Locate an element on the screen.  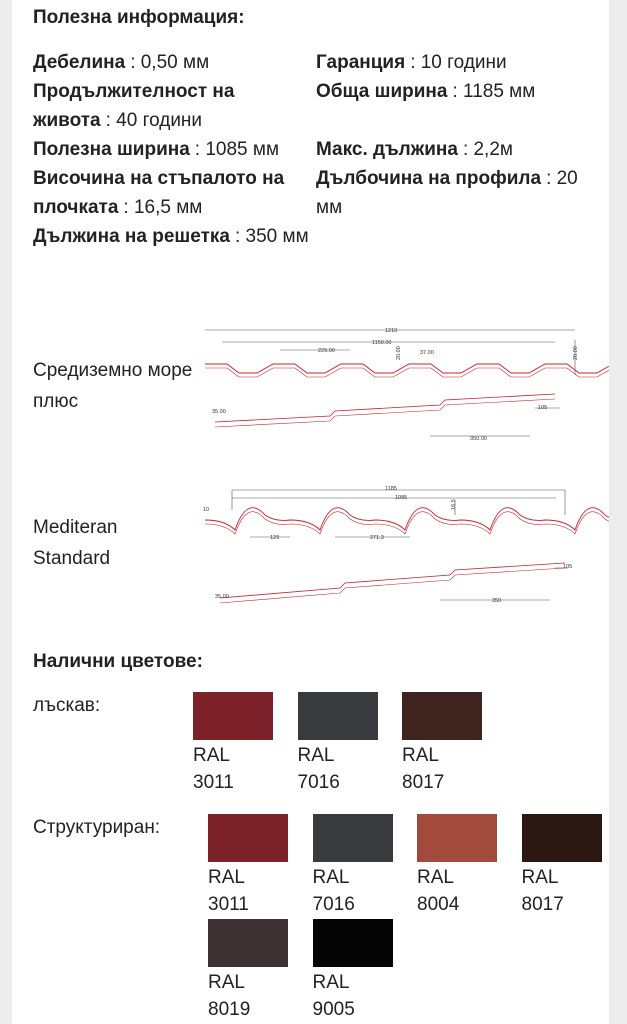
spec-value: : 40 години is located at coordinates (154, 120).